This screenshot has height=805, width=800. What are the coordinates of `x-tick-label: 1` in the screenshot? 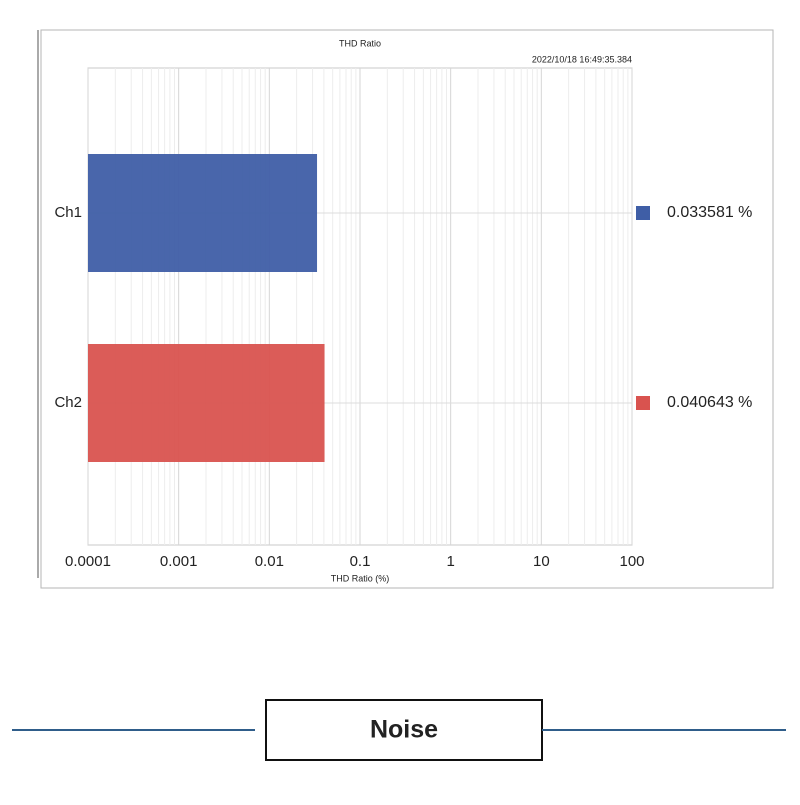 It's located at (450, 561).